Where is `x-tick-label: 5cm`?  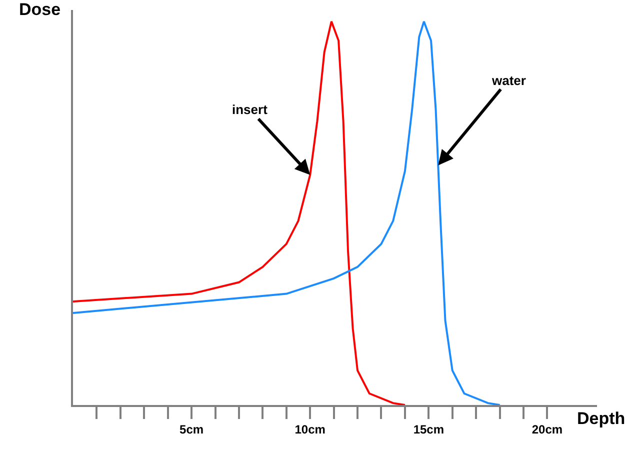
x-tick-label: 5cm is located at coordinates (192, 429).